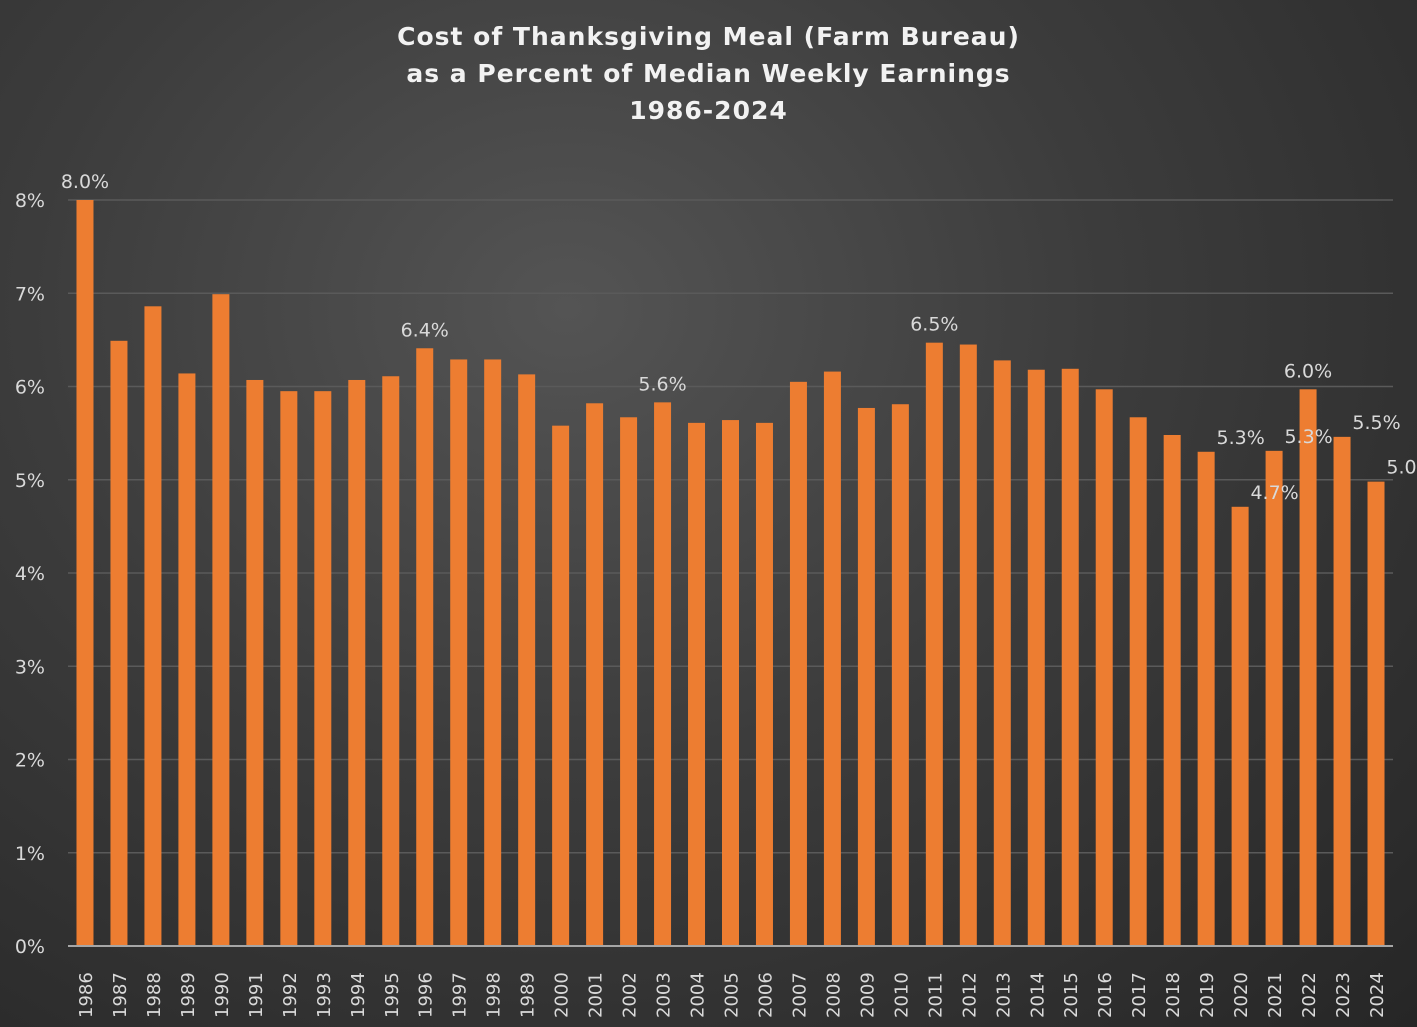 This screenshot has height=1027, width=1417. What do you see at coordinates (1070, 657) in the screenshot?
I see `bar-2015` at bounding box center [1070, 657].